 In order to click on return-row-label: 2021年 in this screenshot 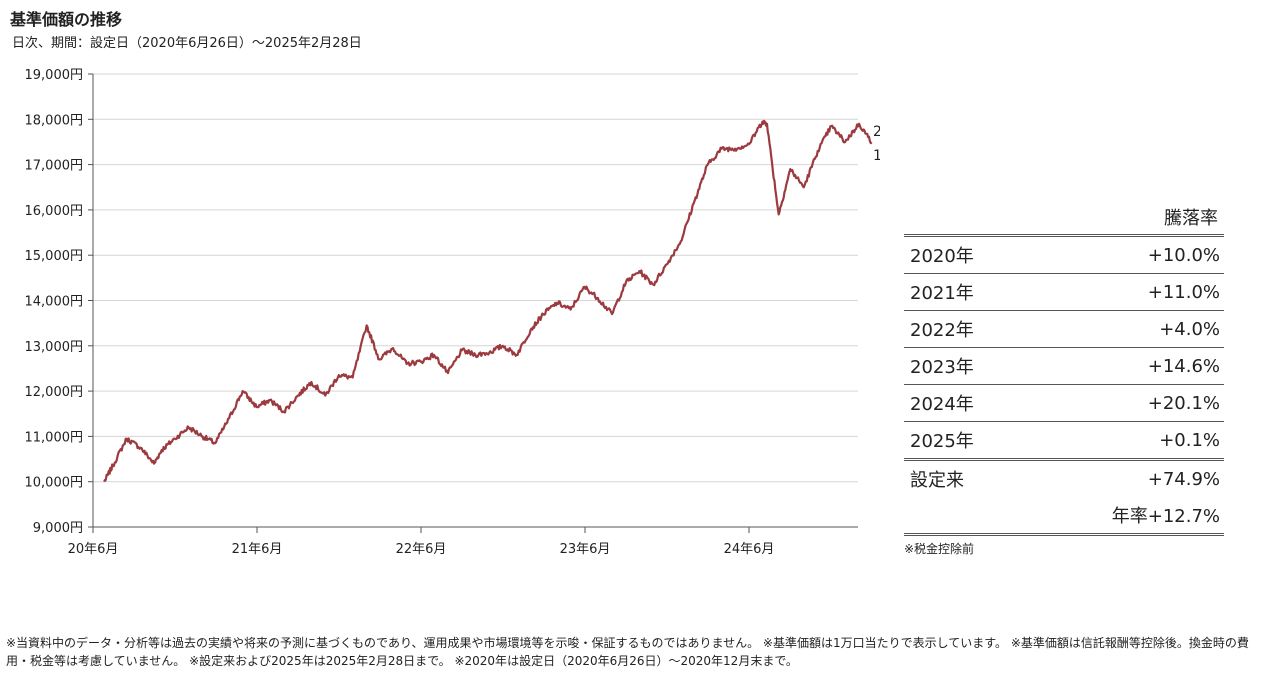, I will do `click(942, 293)`.